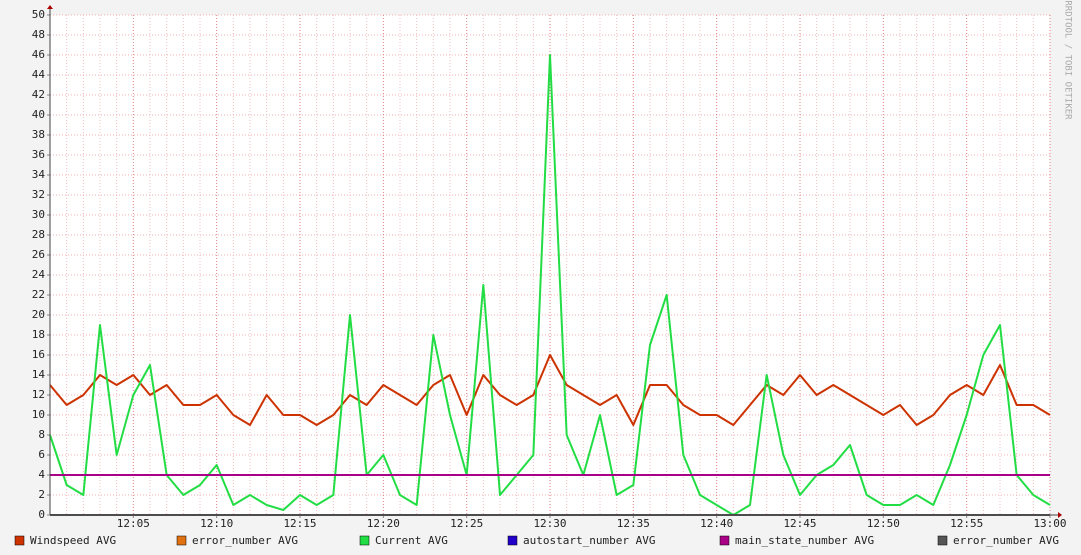  I want to click on y-tick-label: 28, so click(38, 234).